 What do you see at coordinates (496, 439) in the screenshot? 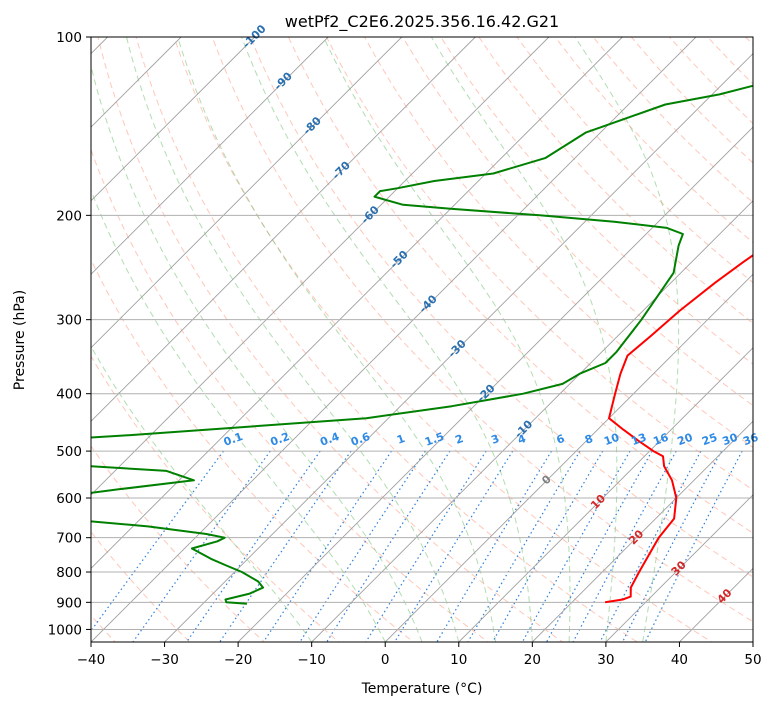
I see `mixing-ratio-label: 3` at bounding box center [496, 439].